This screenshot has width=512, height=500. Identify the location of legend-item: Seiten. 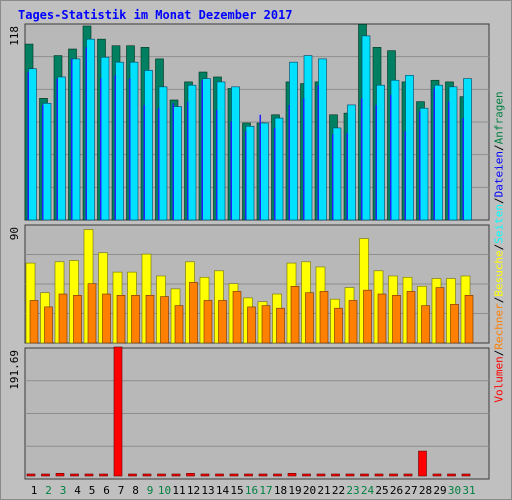
(499, 223).